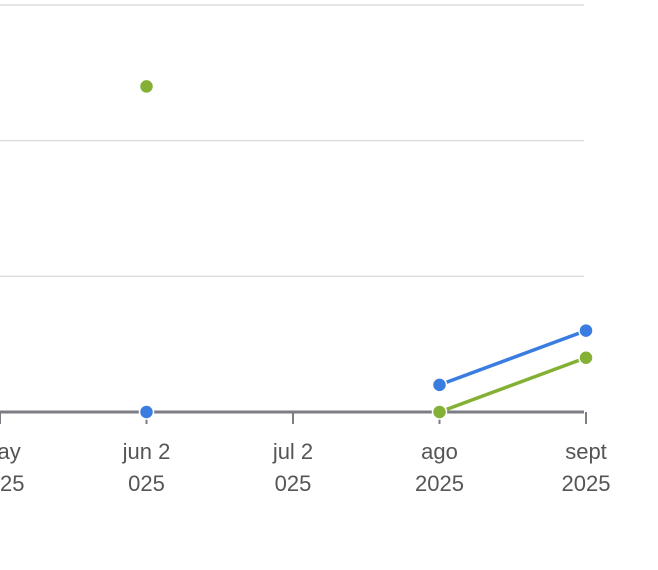  I want to click on x-tick-label: jul 2025, so click(293, 467).